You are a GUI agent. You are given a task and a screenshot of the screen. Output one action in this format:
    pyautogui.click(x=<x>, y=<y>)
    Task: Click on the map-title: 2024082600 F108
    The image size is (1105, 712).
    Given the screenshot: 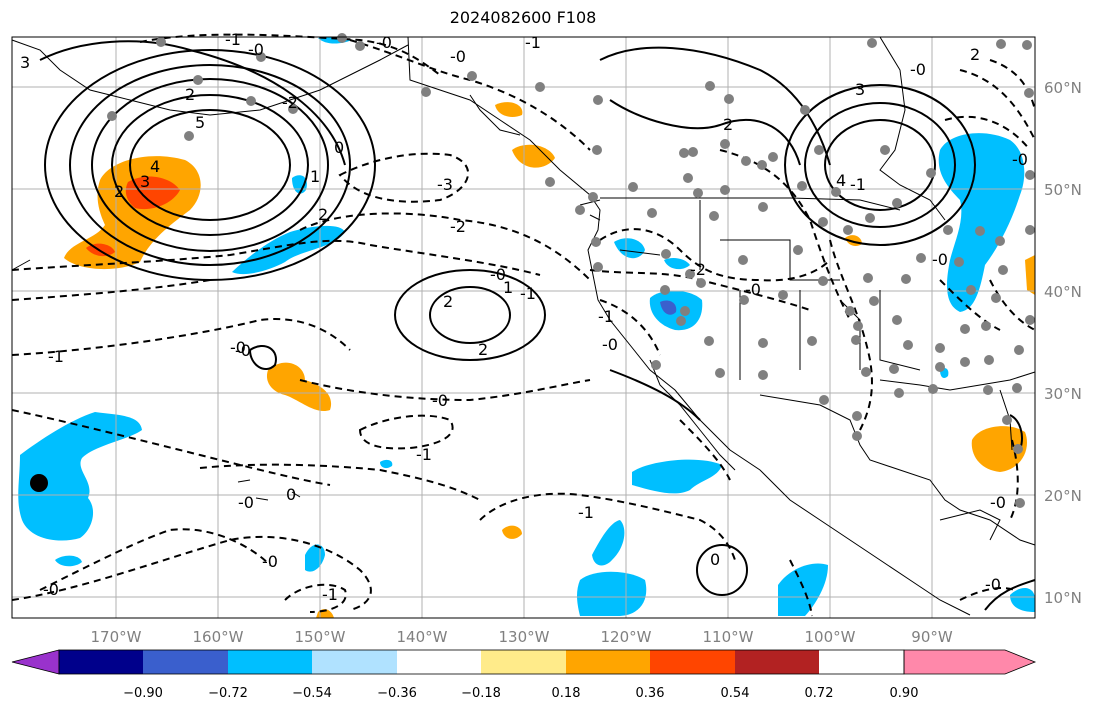 What is the action you would take?
    pyautogui.click(x=523, y=17)
    